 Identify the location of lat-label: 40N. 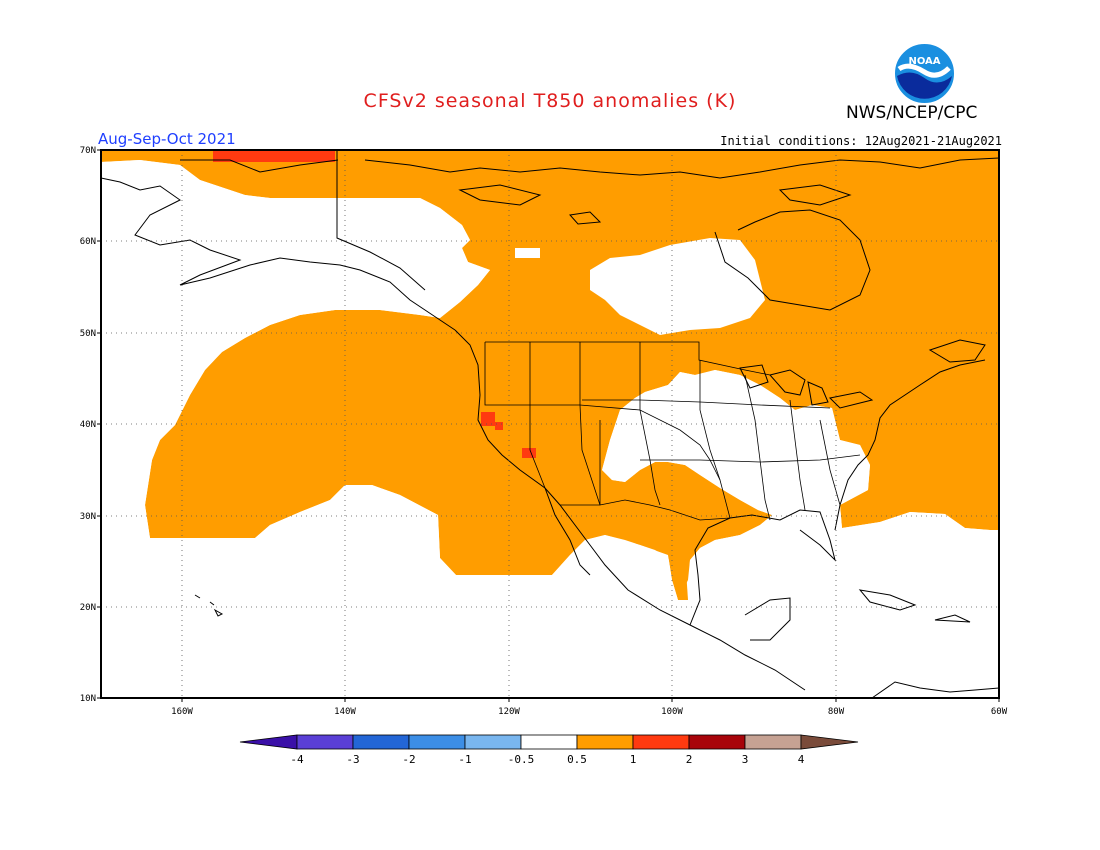
(88, 425).